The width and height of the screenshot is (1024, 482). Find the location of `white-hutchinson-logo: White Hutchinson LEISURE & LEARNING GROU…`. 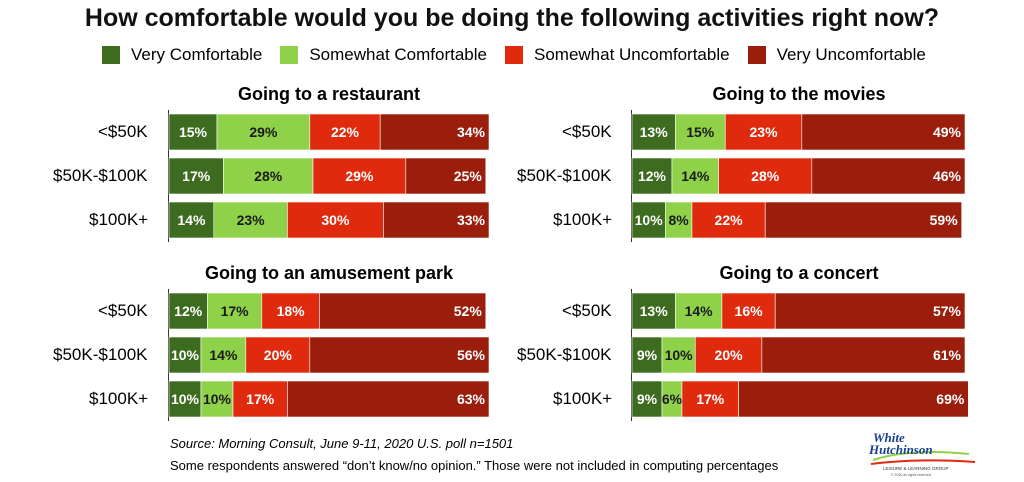

white-hutchinson-logo: White Hutchinson LEISURE & LEARNING GROU… is located at coordinates (922, 453).